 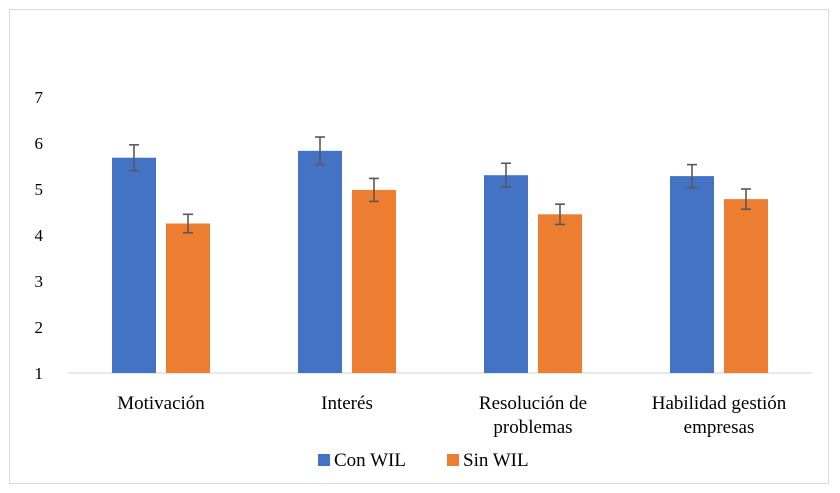 I want to click on y-tick-label: 4, so click(x=39, y=235).